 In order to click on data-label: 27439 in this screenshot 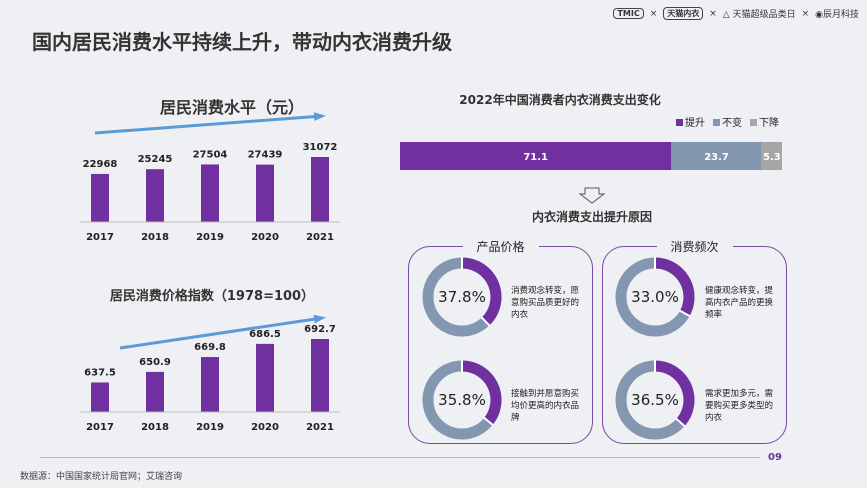, I will do `click(265, 155)`.